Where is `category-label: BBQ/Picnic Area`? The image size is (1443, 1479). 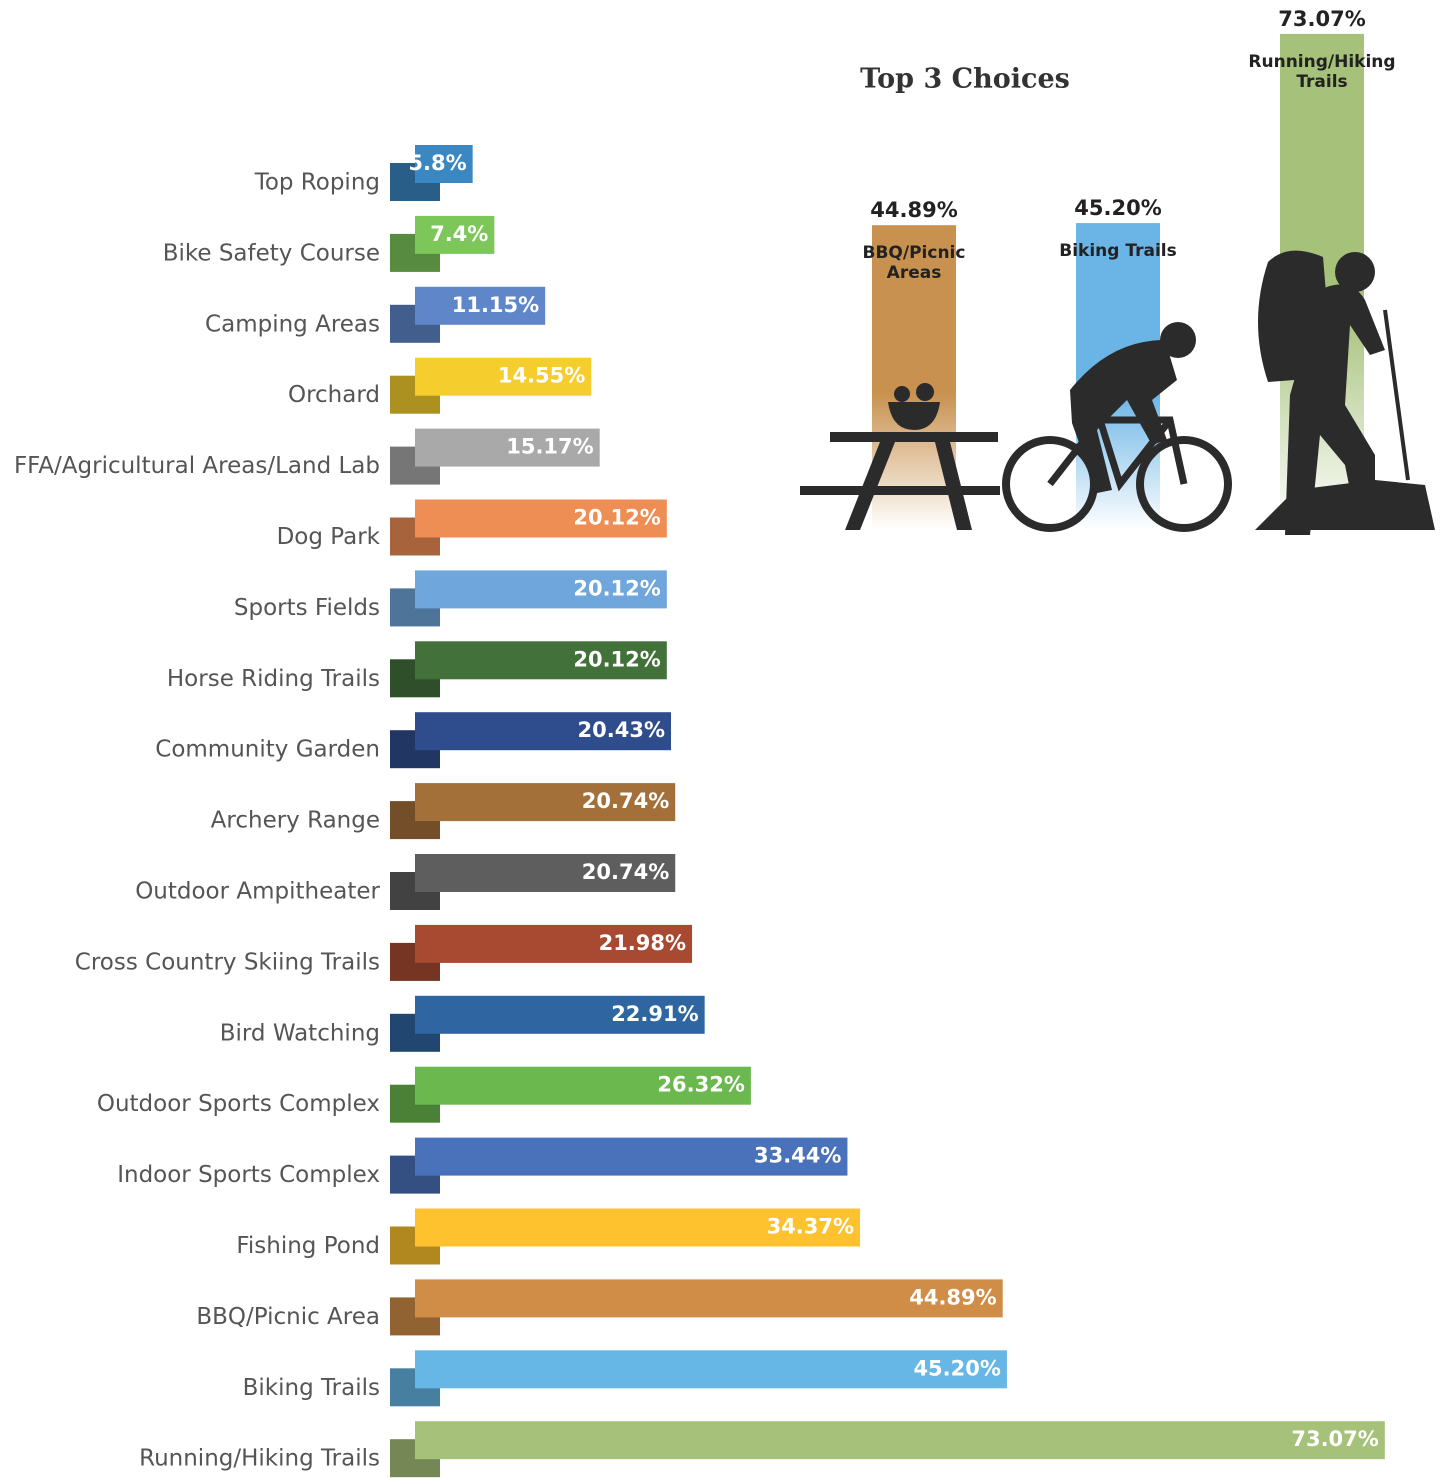 category-label: BBQ/Picnic Area is located at coordinates (288, 1317).